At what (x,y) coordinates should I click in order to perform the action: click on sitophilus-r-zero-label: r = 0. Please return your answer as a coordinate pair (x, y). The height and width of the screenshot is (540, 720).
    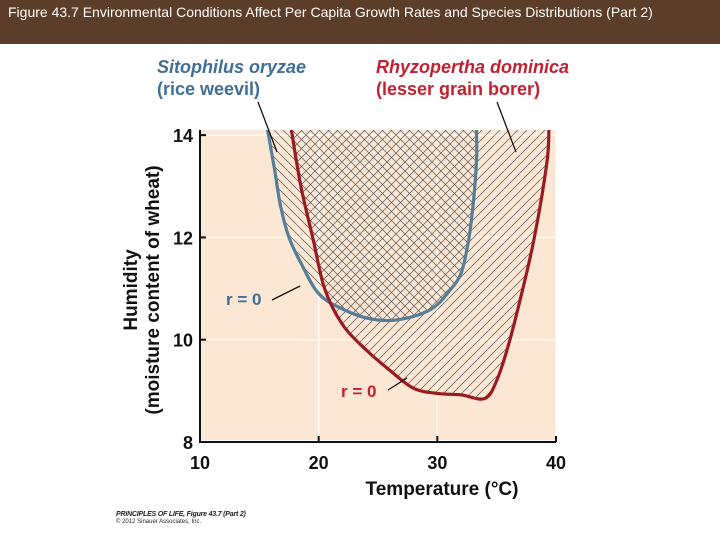
    Looking at the image, I should click on (243, 299).